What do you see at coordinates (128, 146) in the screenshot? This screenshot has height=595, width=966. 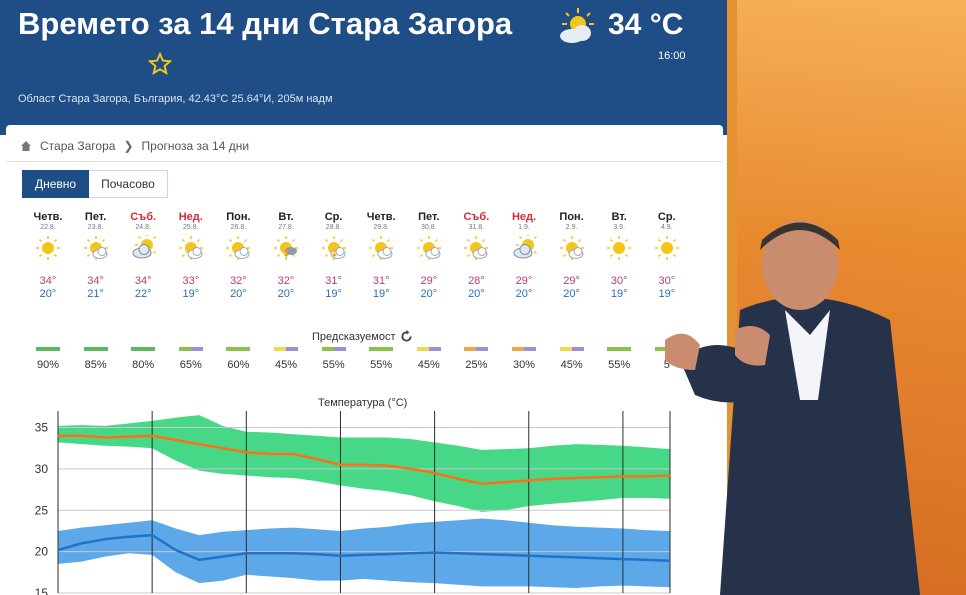 I see `chevron-right-icon: ❯` at bounding box center [128, 146].